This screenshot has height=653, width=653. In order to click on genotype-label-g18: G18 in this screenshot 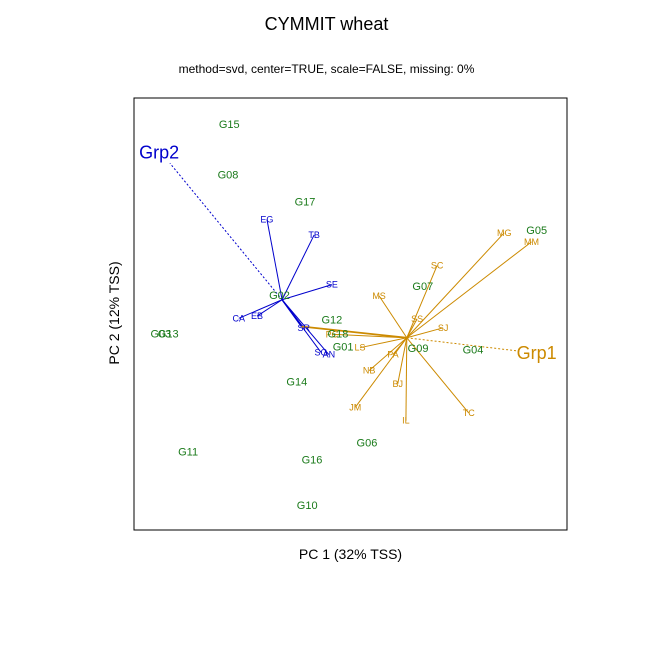, I will do `click(338, 334)`.